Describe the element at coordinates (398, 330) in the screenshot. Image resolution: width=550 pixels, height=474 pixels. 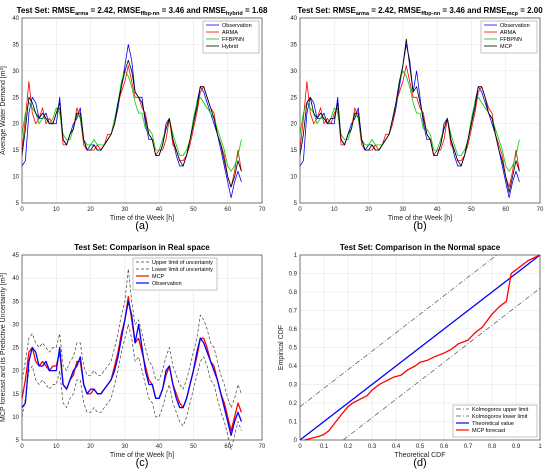
I see `series-line-kolmogorov-upper-limit` at that location.